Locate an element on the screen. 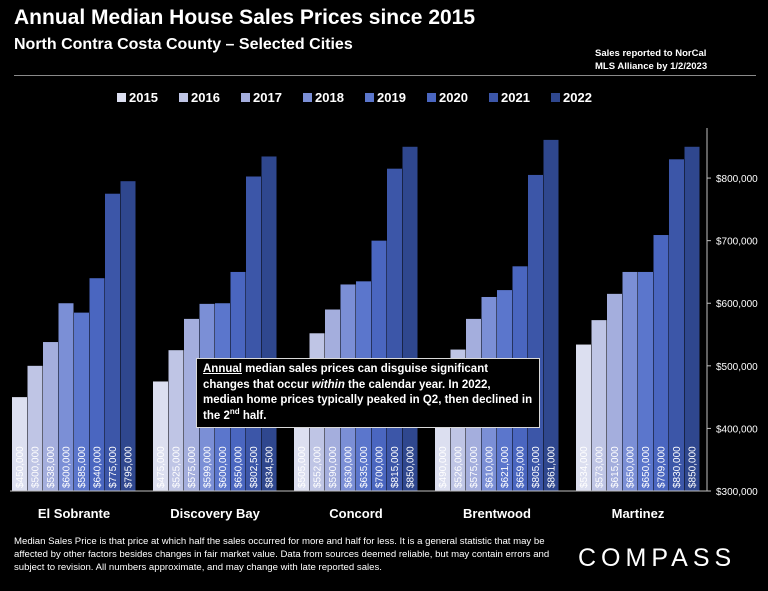 The image size is (768, 591). legend-swatch-2022 is located at coordinates (555, 97).